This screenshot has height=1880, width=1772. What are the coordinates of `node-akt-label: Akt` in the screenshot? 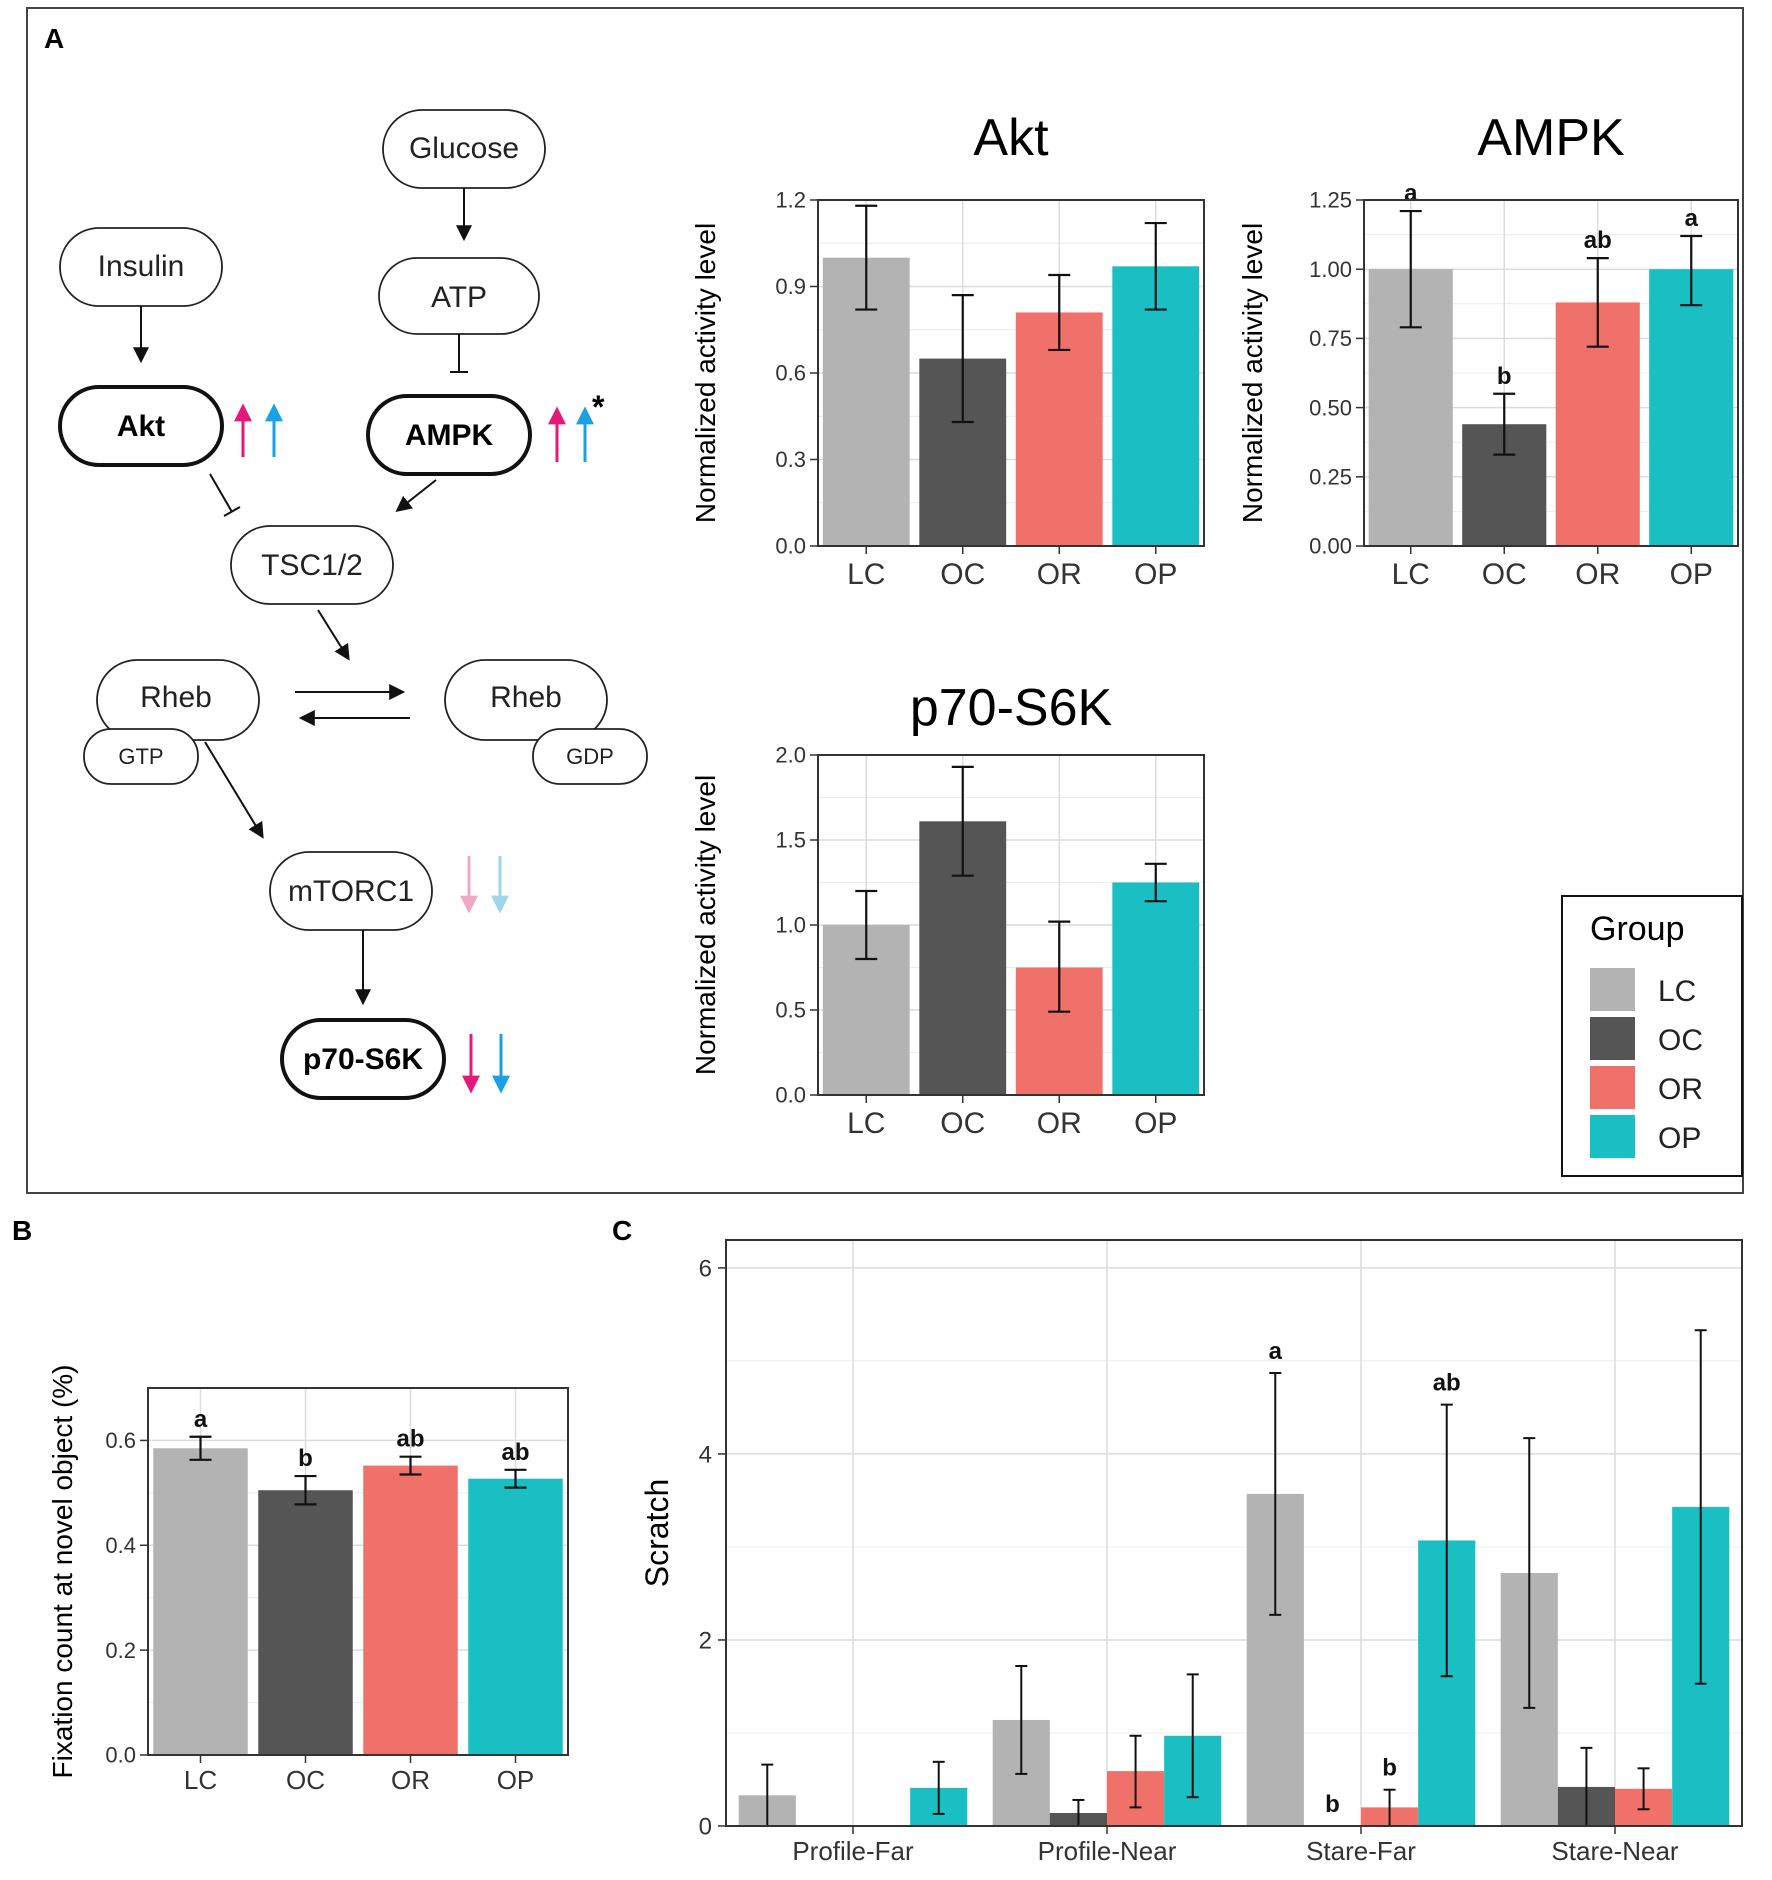 It's located at (141, 426).